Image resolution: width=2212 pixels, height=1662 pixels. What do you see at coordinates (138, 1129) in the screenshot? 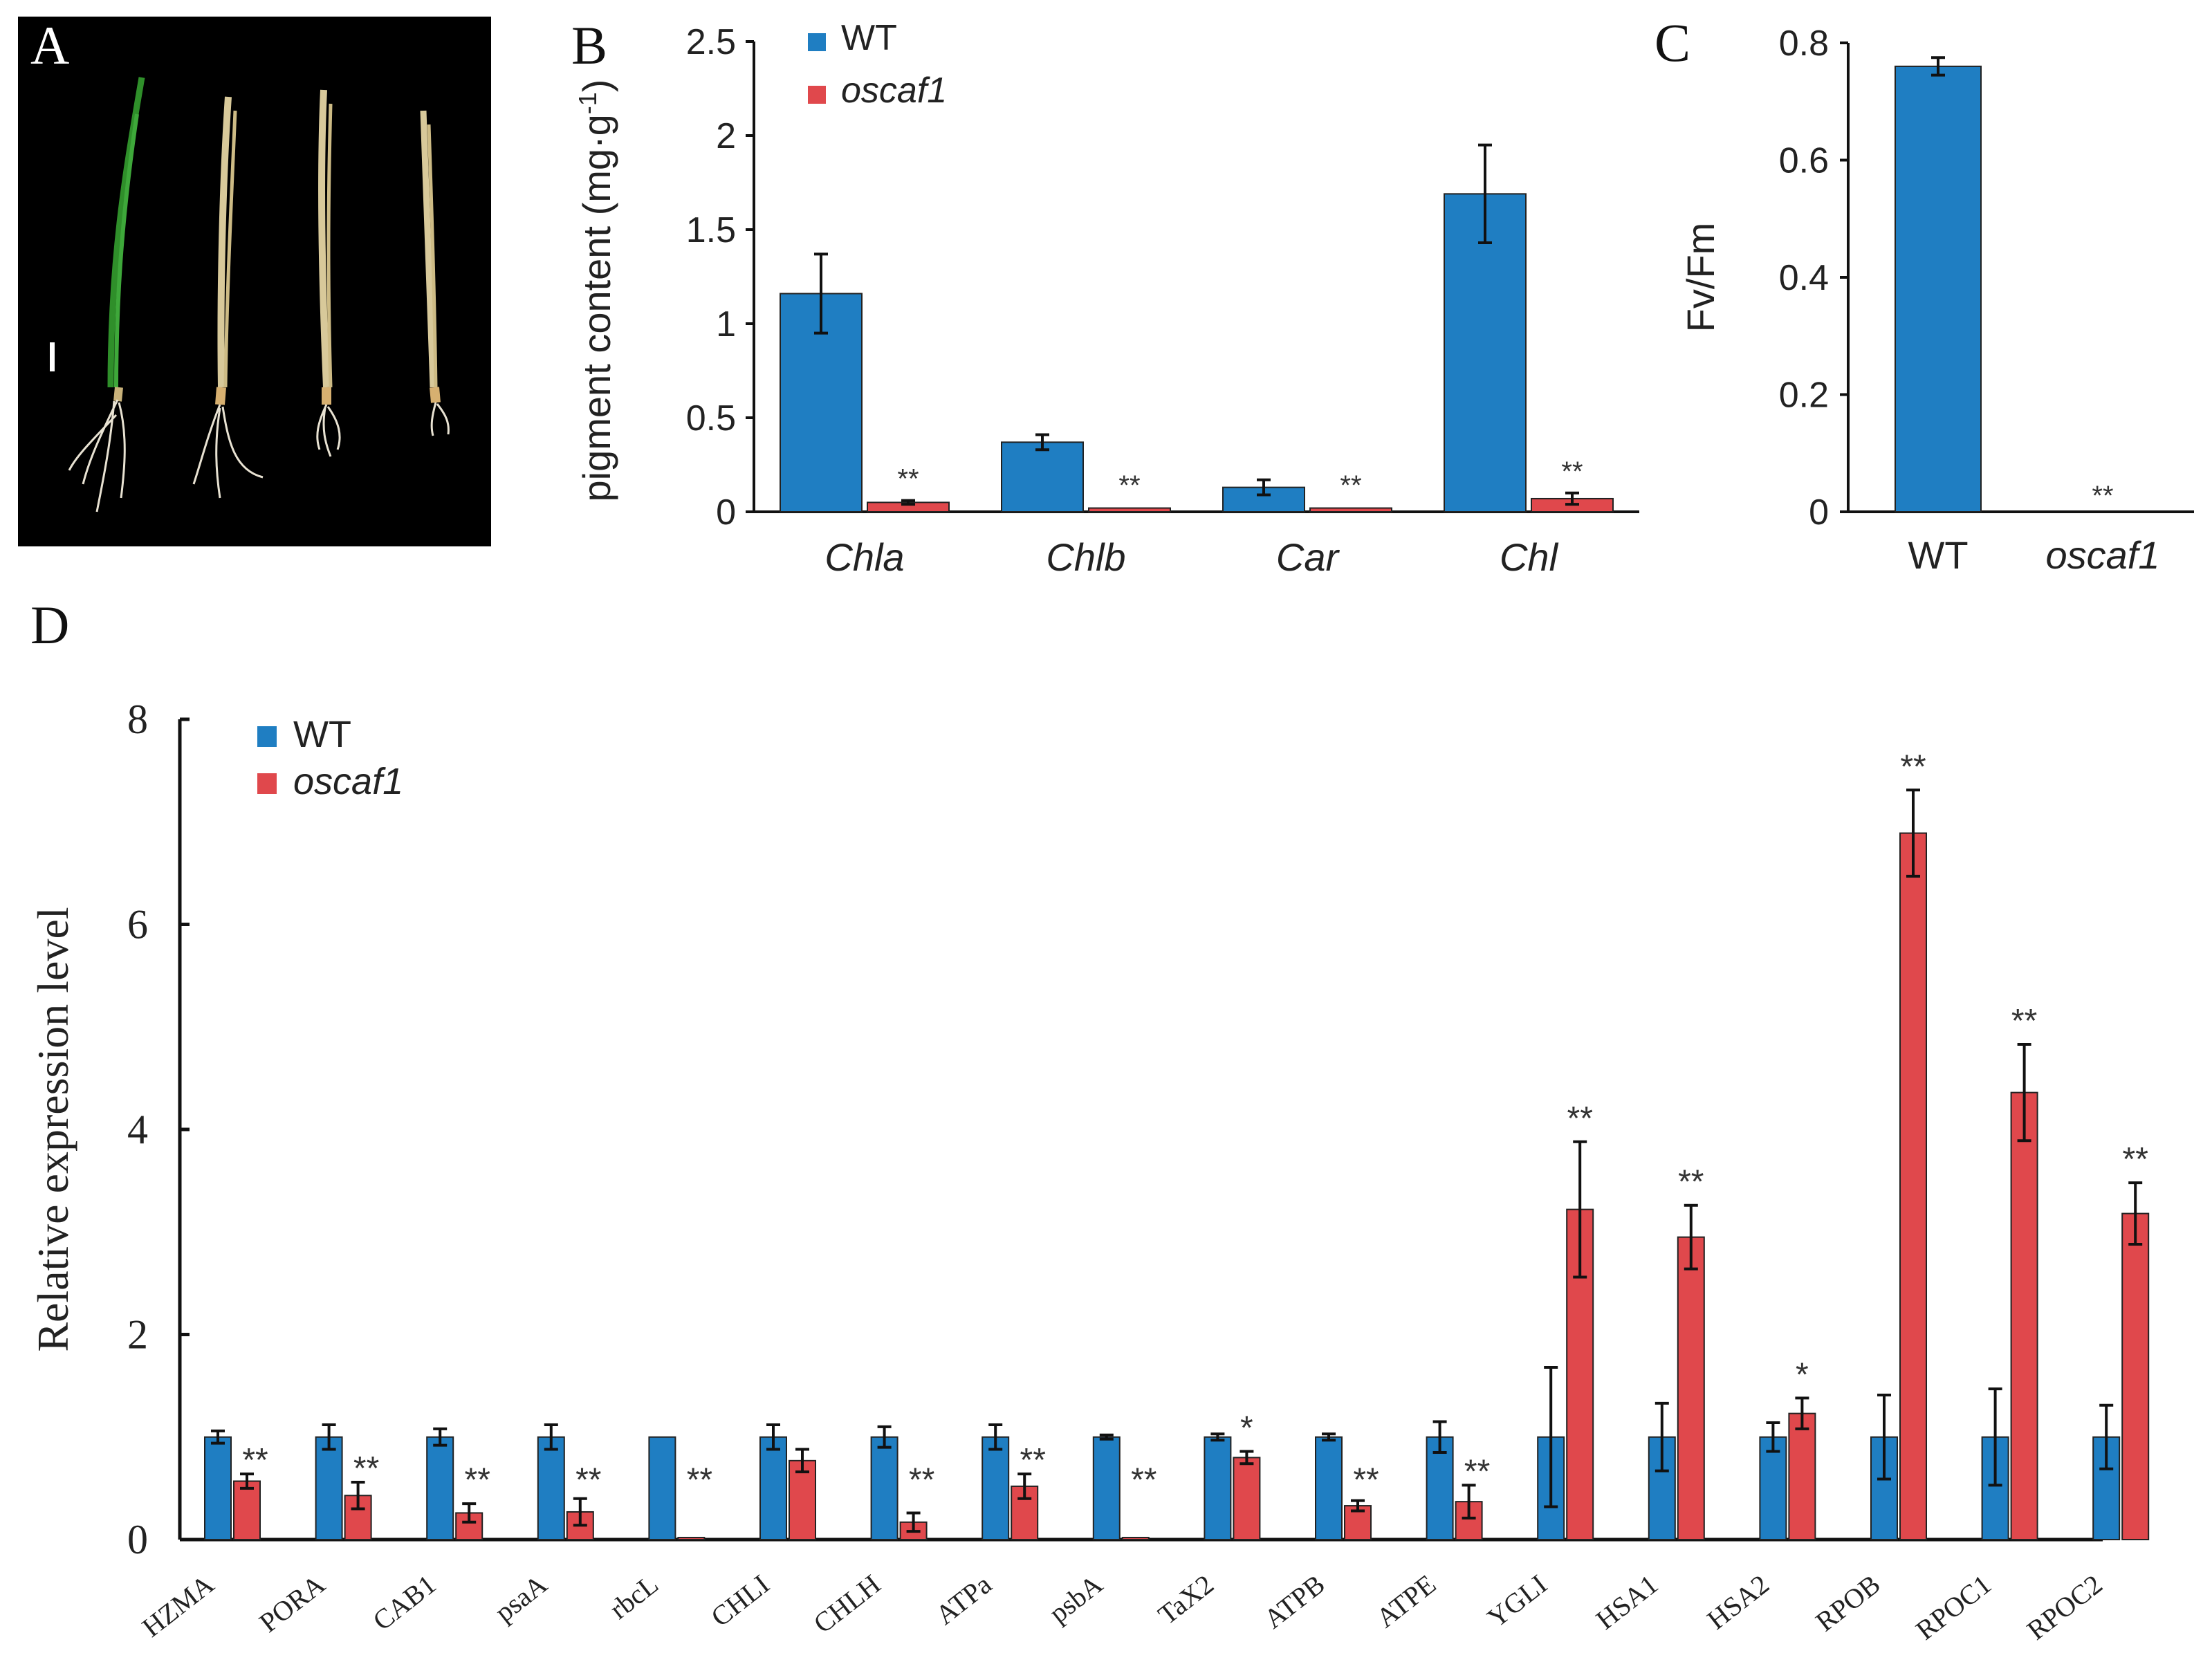
I see `y-tick-label: 4` at bounding box center [138, 1129].